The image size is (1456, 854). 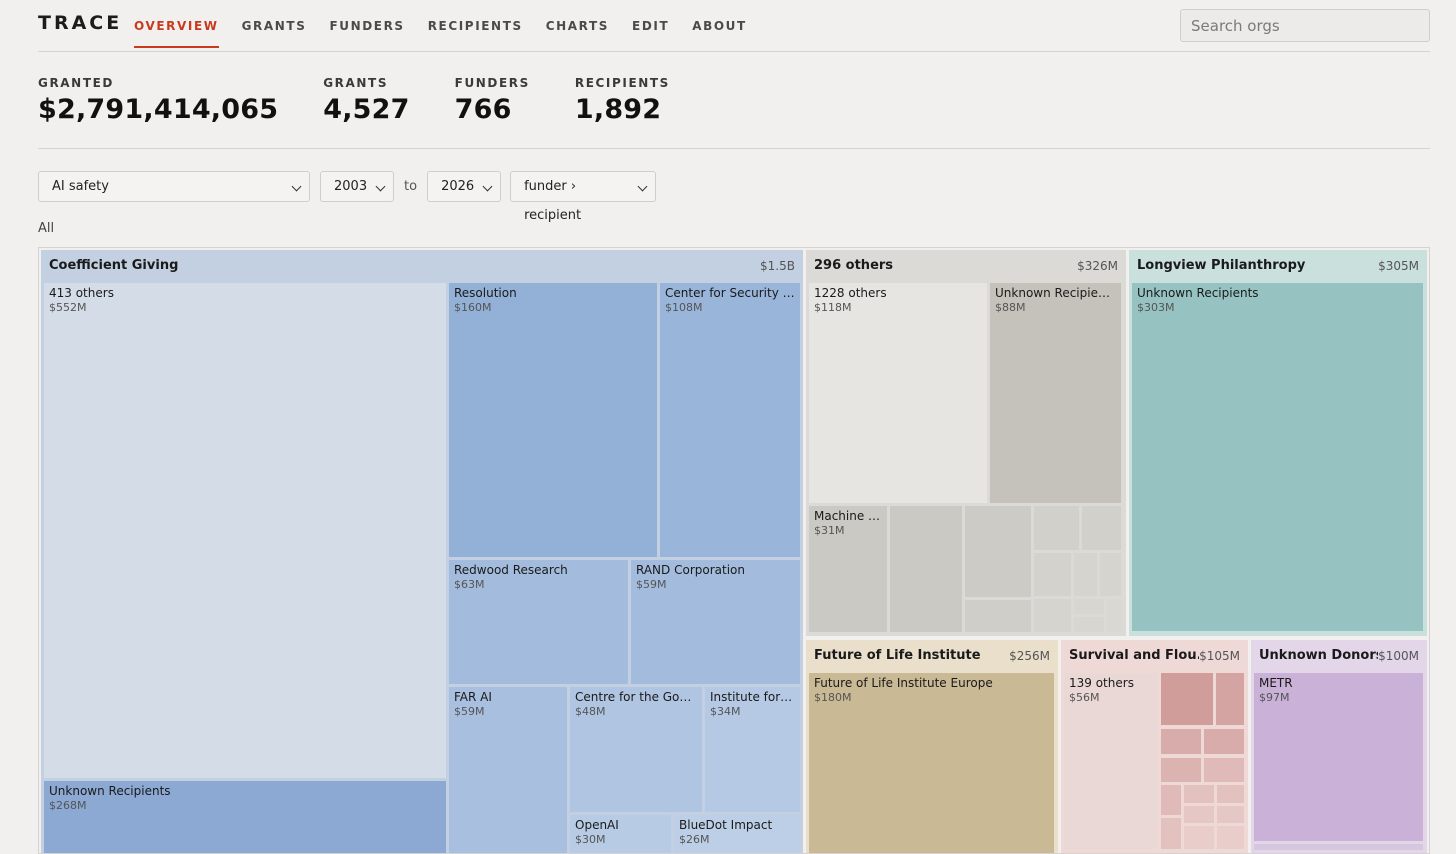 What do you see at coordinates (715, 622) in the screenshot?
I see `treemap-cell: RAND Corporation $59M` at bounding box center [715, 622].